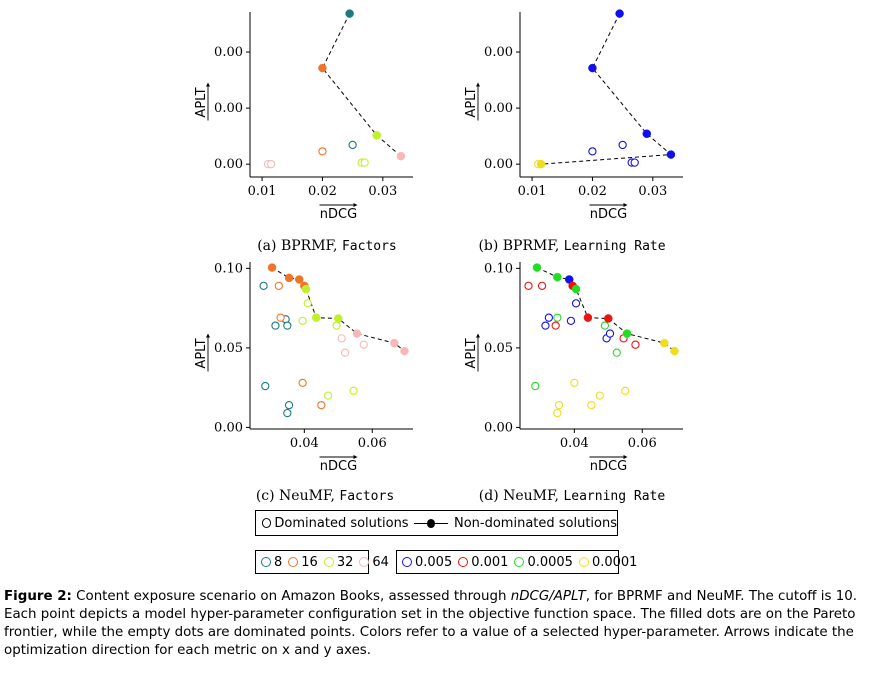 The image size is (875, 674). Describe the element at coordinates (303, 562) in the screenshot. I see `legend-item: 16` at that location.